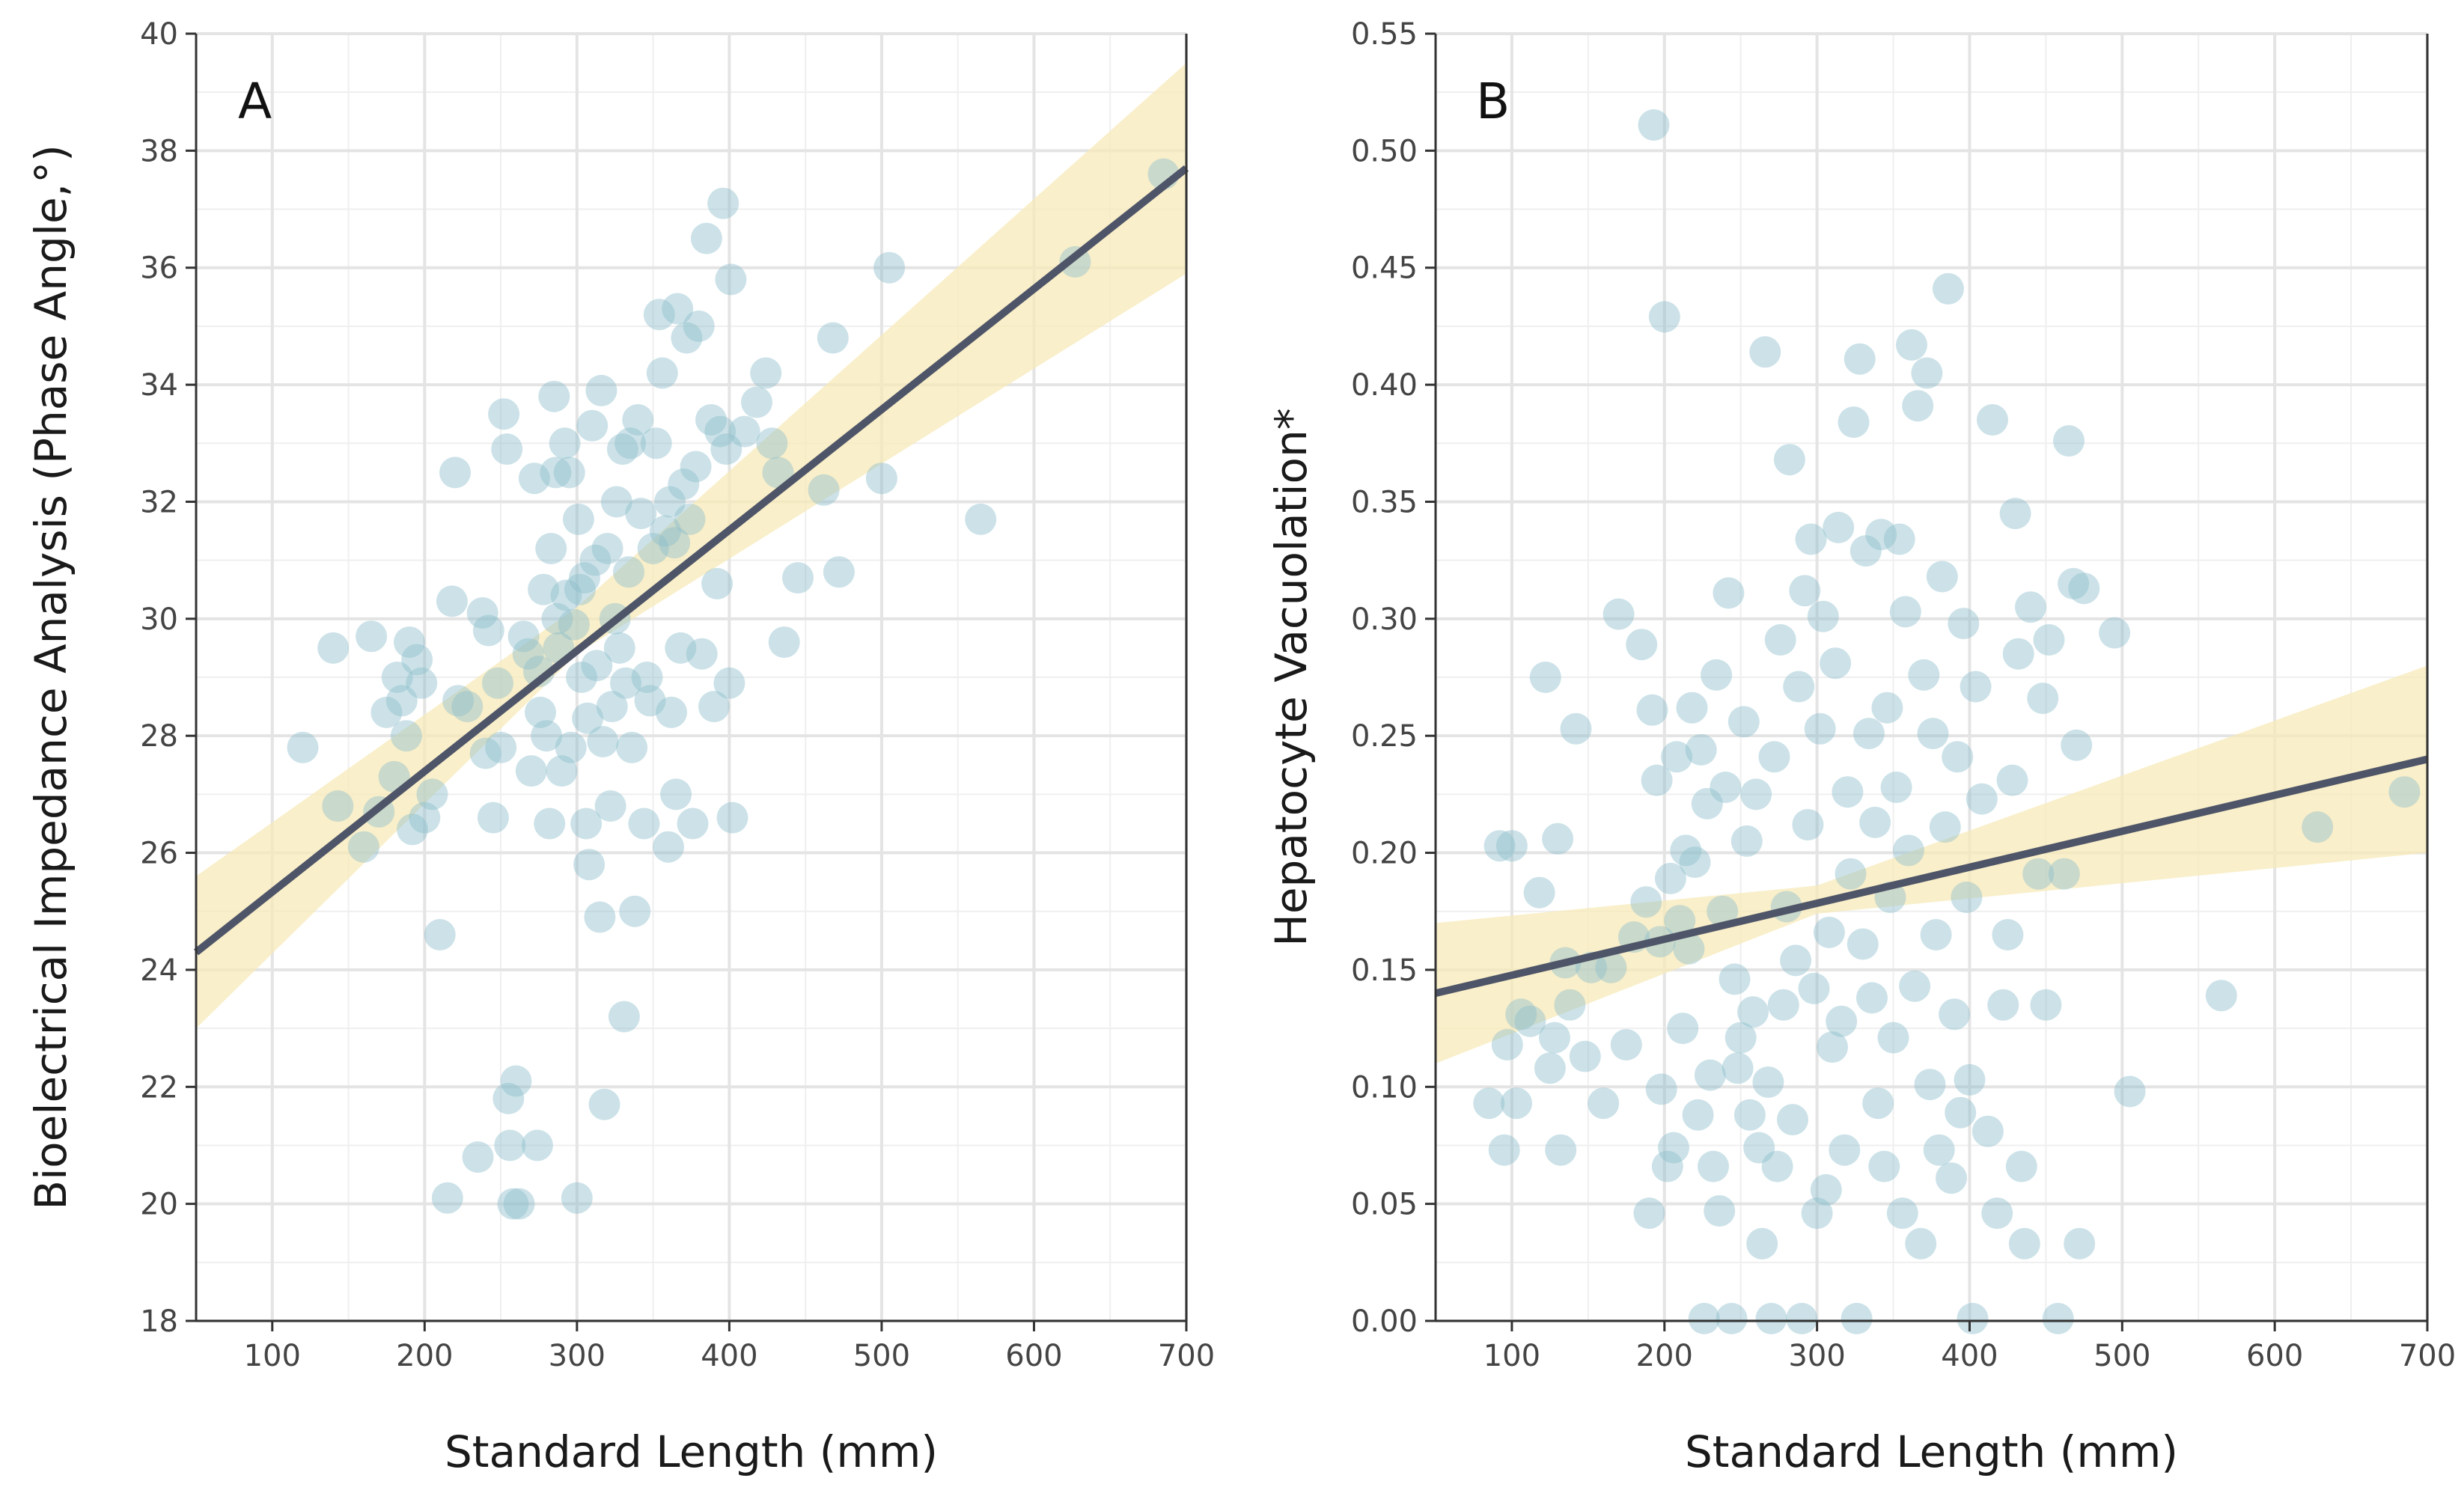 Image resolution: width=2464 pixels, height=1502 pixels. Describe the element at coordinates (1384, 385) in the screenshot. I see `panel-b-y-tick-label-8: 0.40` at that location.